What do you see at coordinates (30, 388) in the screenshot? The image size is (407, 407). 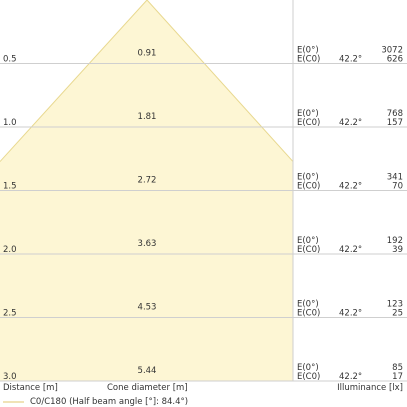 I see `x-axis-label: Distance [m]` at bounding box center [30, 388].